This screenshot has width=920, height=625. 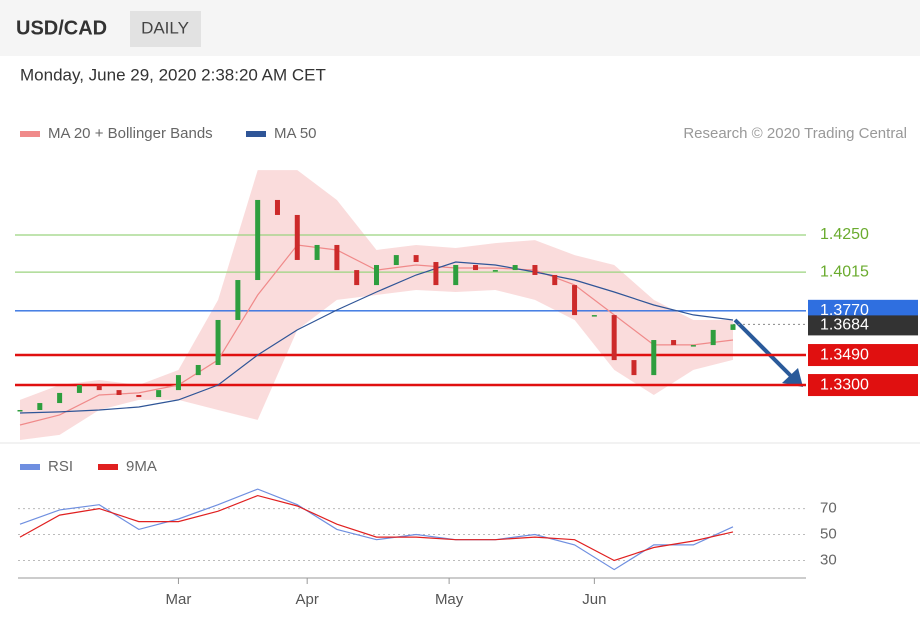 What do you see at coordinates (307, 599) in the screenshot?
I see `x-tick-label: Apr` at bounding box center [307, 599].